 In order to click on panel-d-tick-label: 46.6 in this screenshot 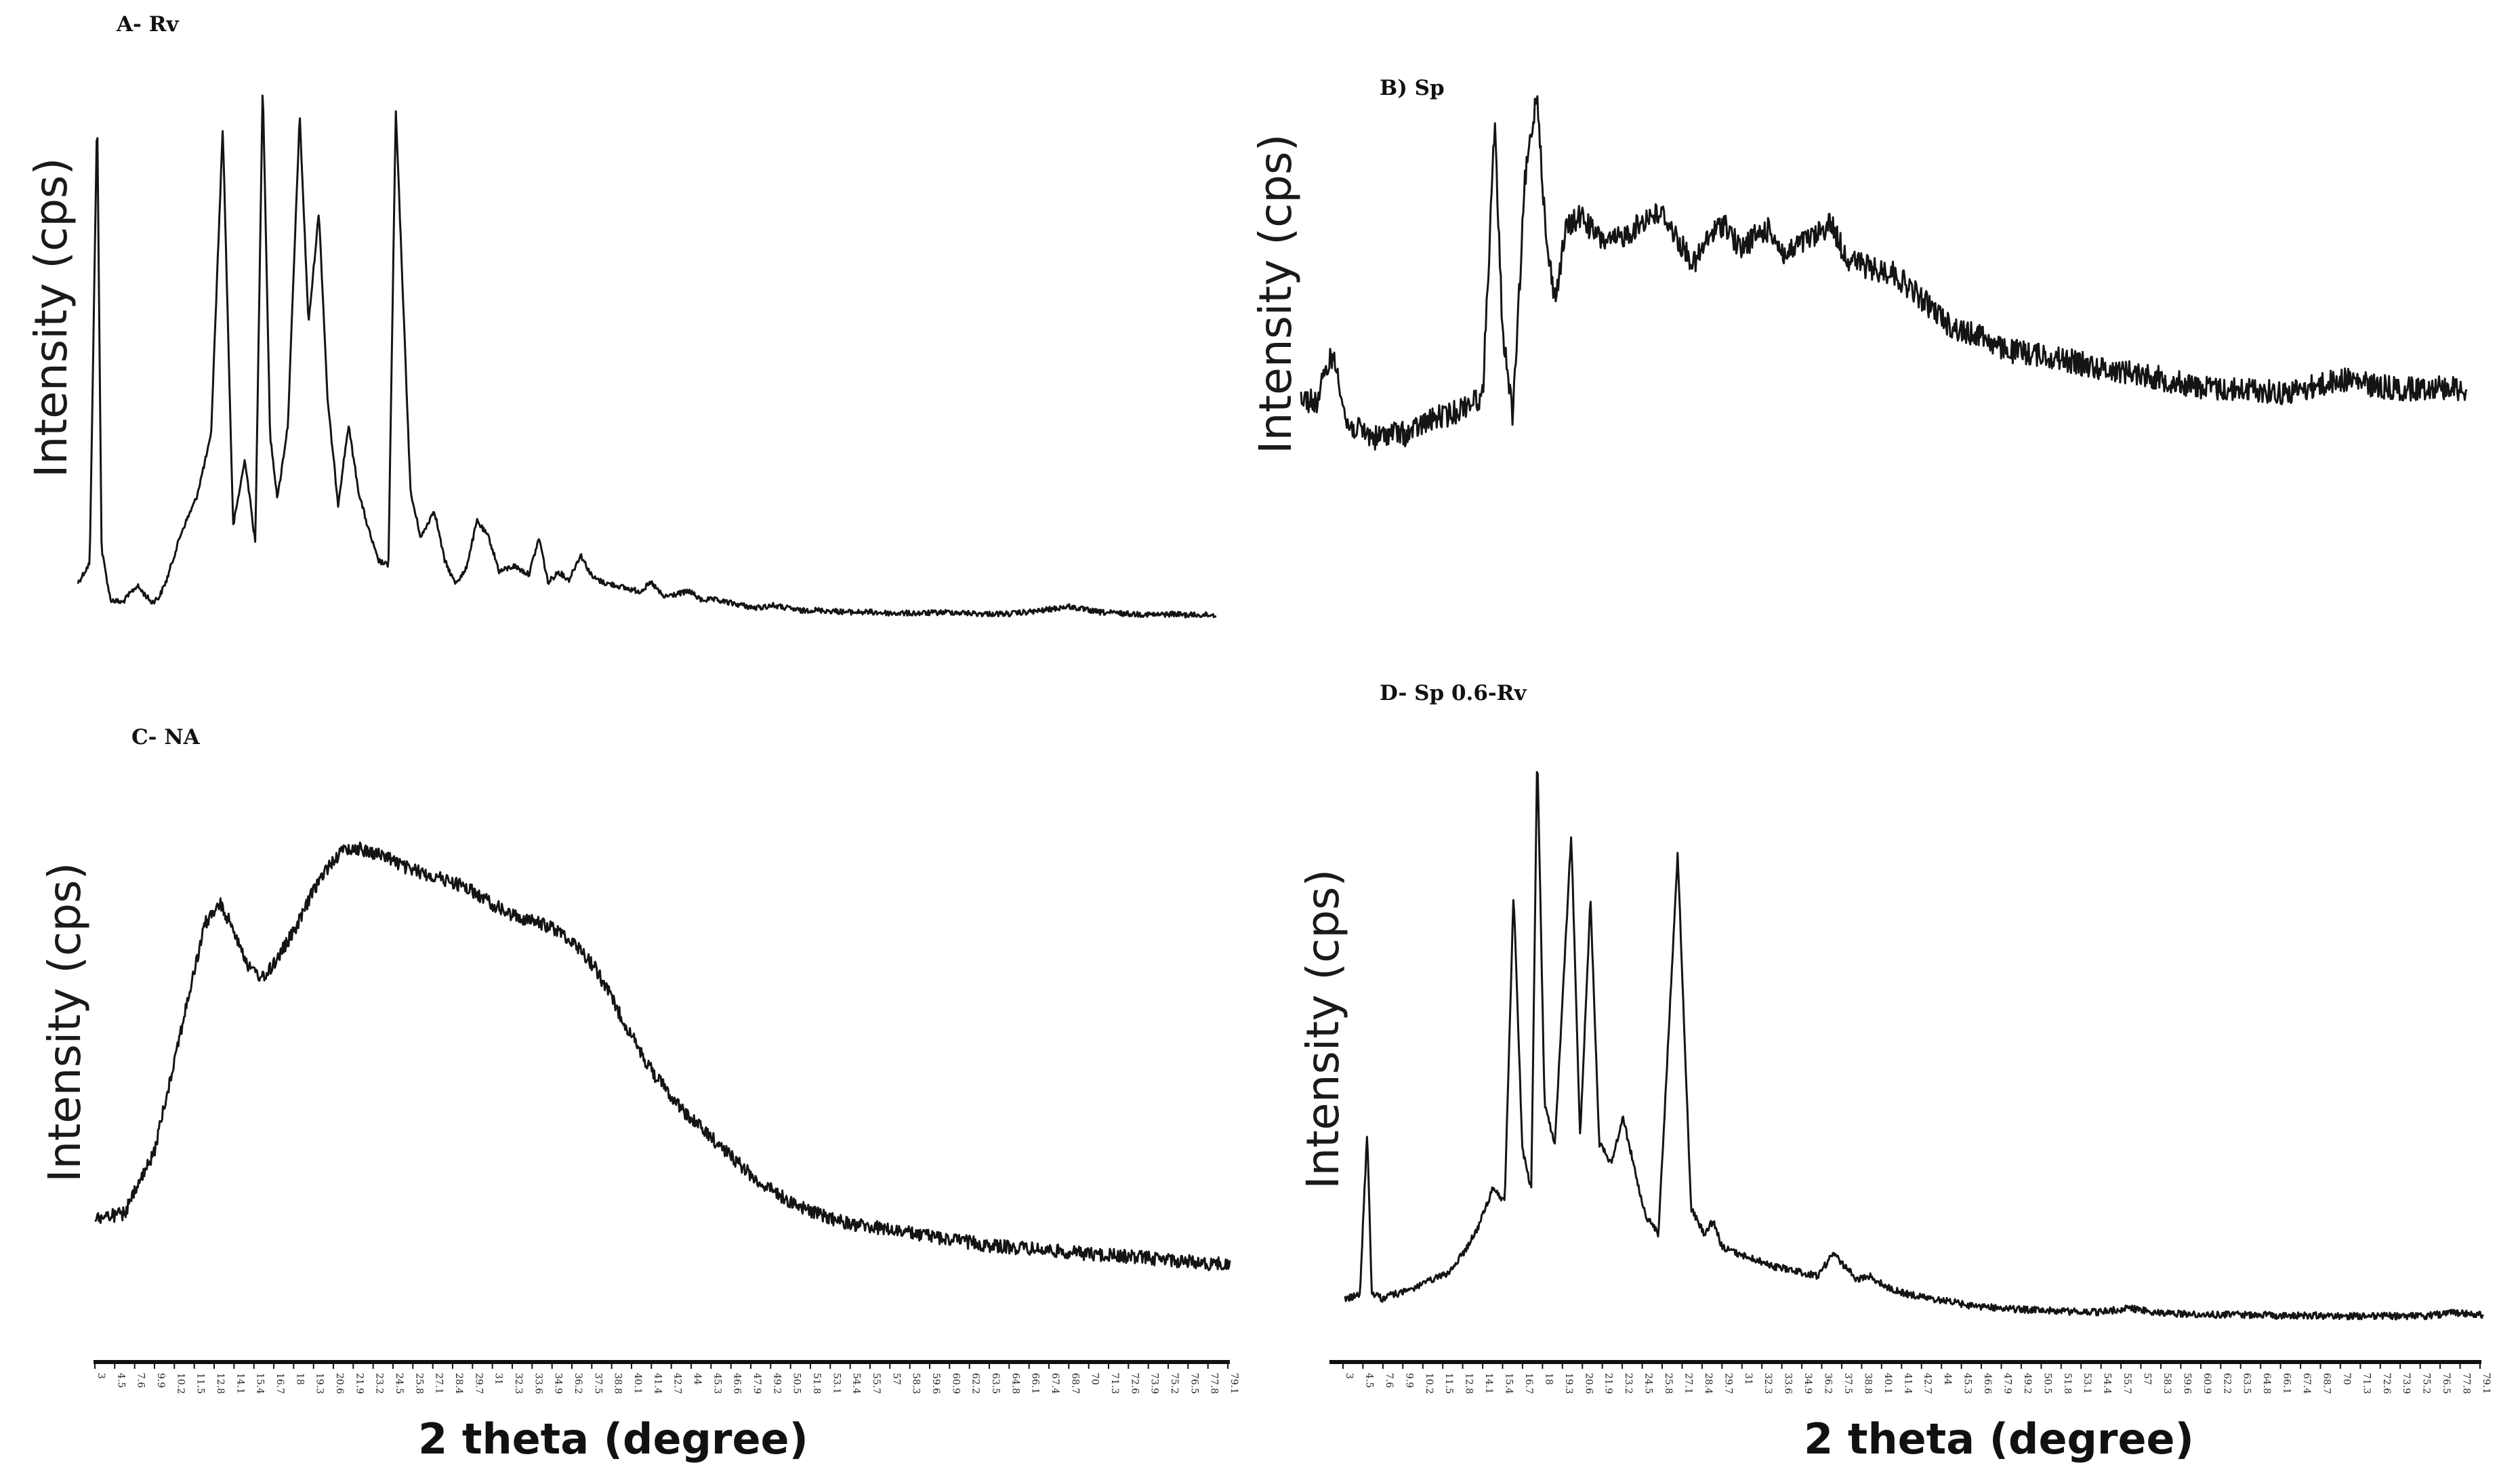, I will do `click(1987, 1383)`.